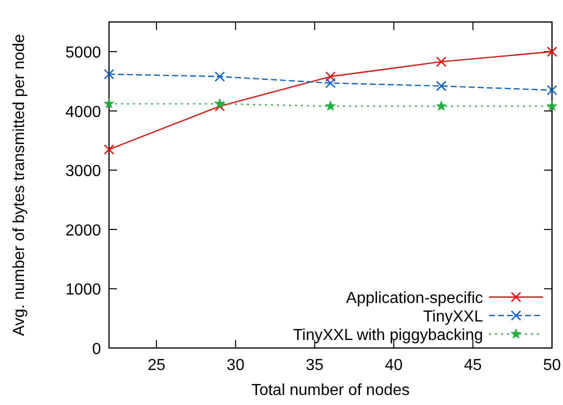 The image size is (563, 405). What do you see at coordinates (315, 365) in the screenshot?
I see `x-tick-label: 35` at bounding box center [315, 365].